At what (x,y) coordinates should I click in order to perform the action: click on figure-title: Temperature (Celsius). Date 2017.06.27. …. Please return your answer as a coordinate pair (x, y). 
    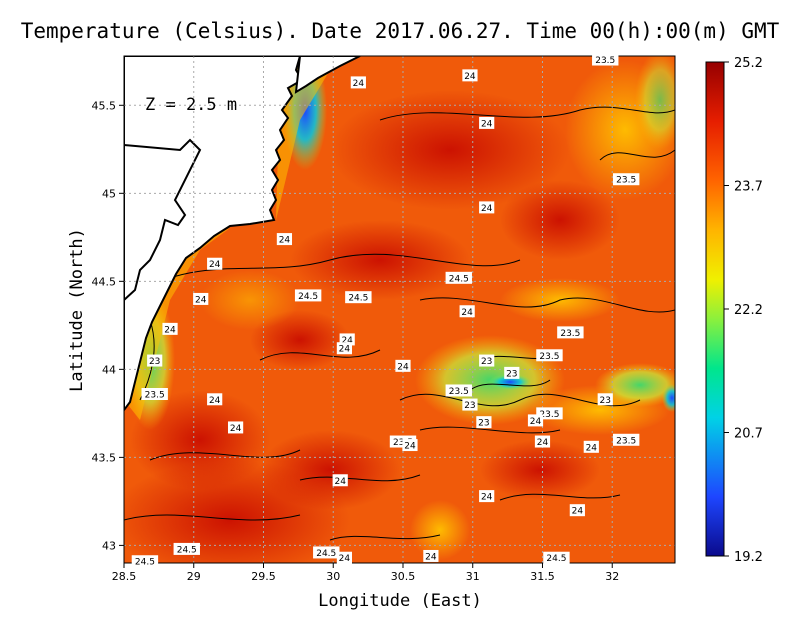
    Looking at the image, I should click on (400, 31).